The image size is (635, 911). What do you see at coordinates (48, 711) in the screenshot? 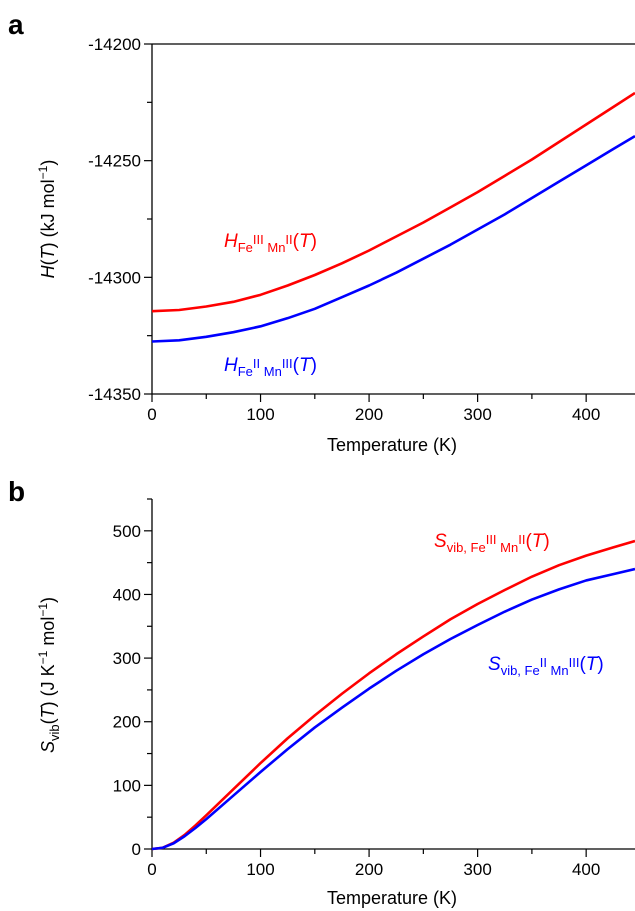
I see `panel-b-ylabel-T: T` at bounding box center [48, 711].